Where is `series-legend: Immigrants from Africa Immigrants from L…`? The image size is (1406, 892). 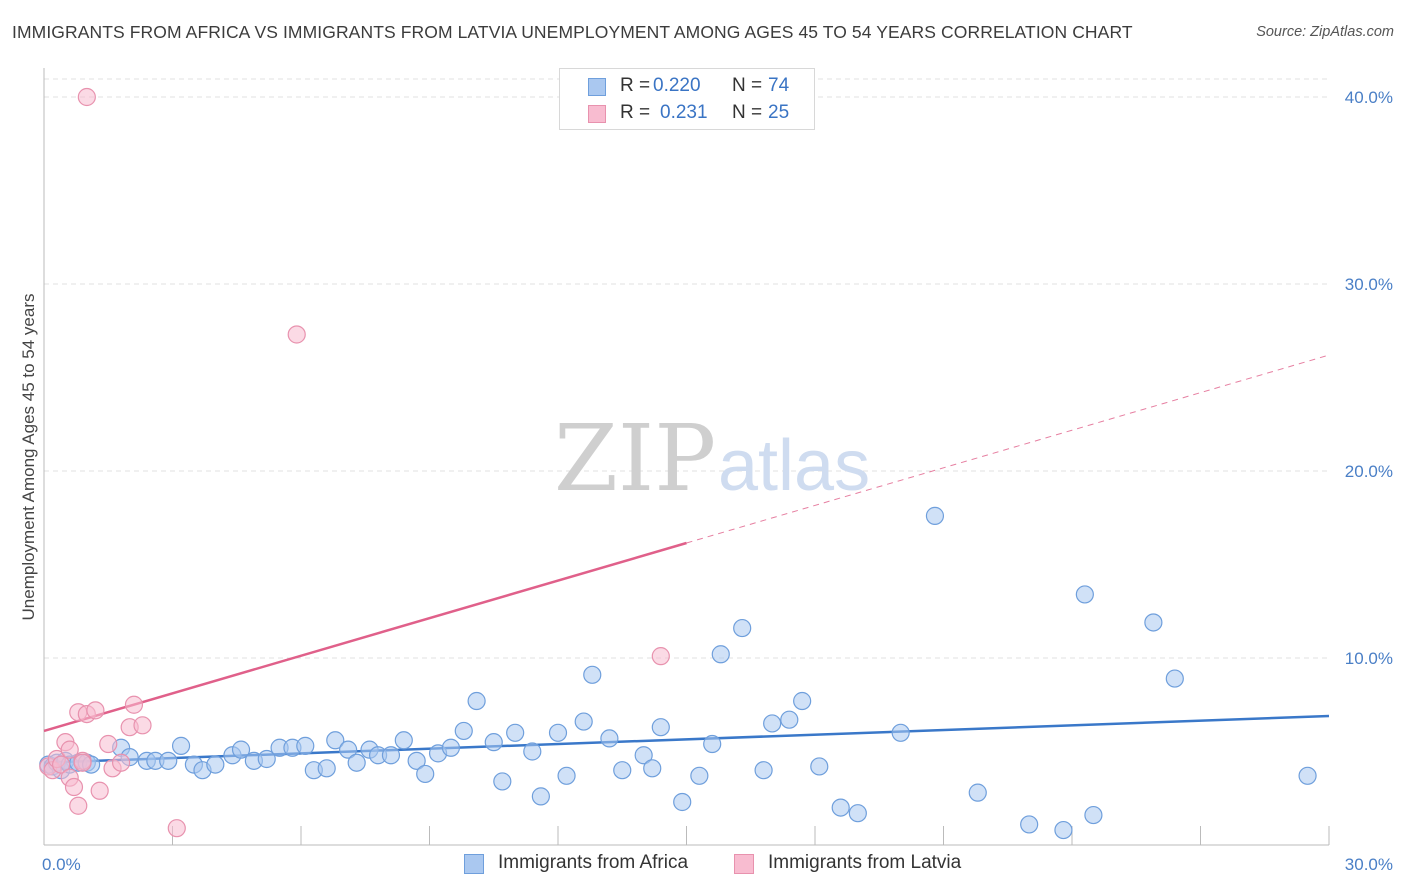 series-legend: Immigrants from Africa Immigrants from L… is located at coordinates (703, 865).